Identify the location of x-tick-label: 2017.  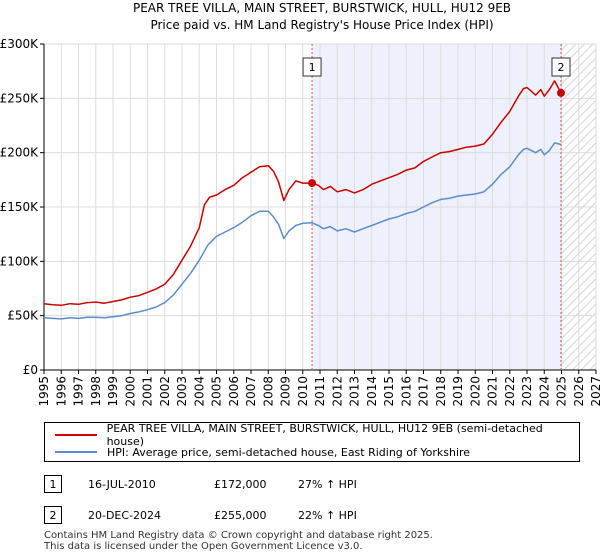
(424, 391).